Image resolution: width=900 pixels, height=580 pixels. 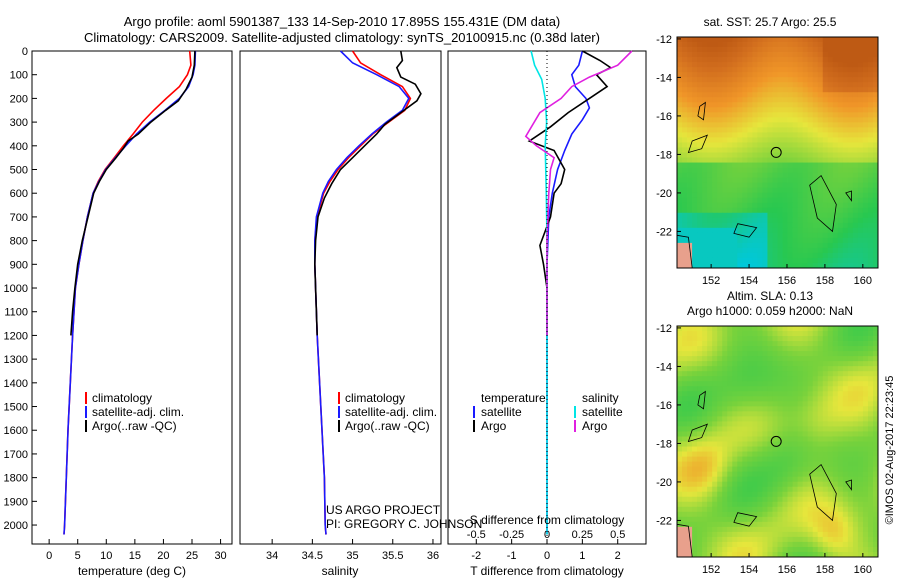 What do you see at coordinates (132, 571) in the screenshot?
I see `temperature-x-label: temperature (deg C)` at bounding box center [132, 571].